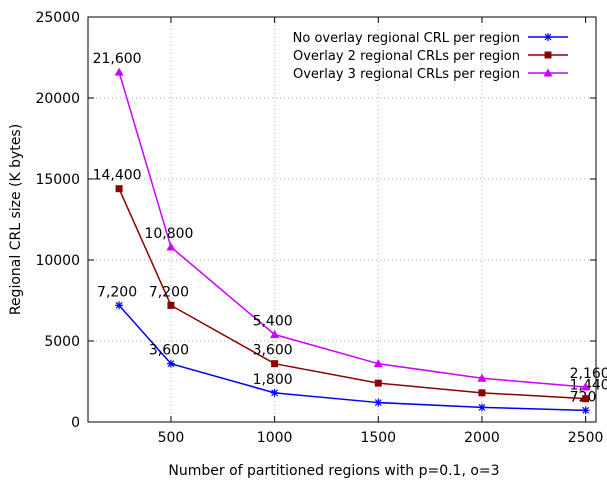 This screenshot has height=482, width=607. What do you see at coordinates (273, 380) in the screenshot?
I see `data-label: 1,800` at bounding box center [273, 380].